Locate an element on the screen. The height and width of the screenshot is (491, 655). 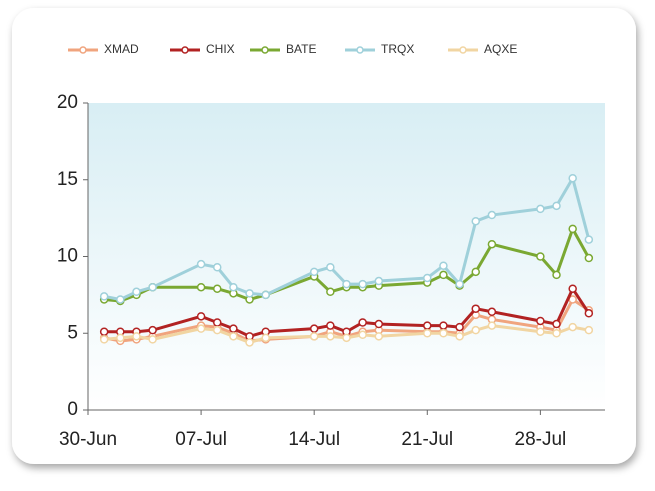
legend-label: AQXE is located at coordinates (500, 49).